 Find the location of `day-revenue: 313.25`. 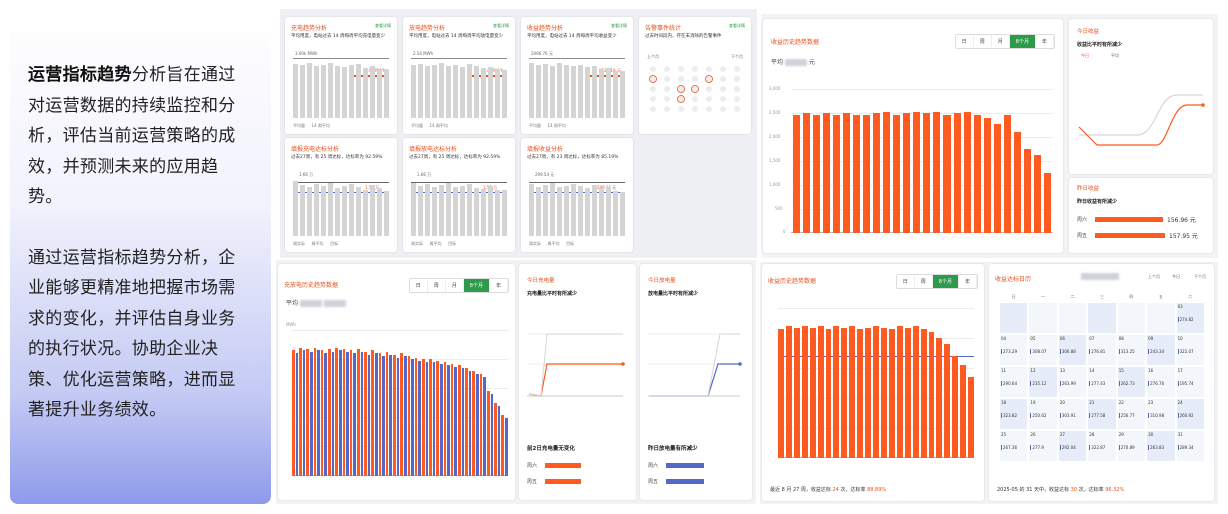

day-revenue: 313.25 is located at coordinates (1131, 351).